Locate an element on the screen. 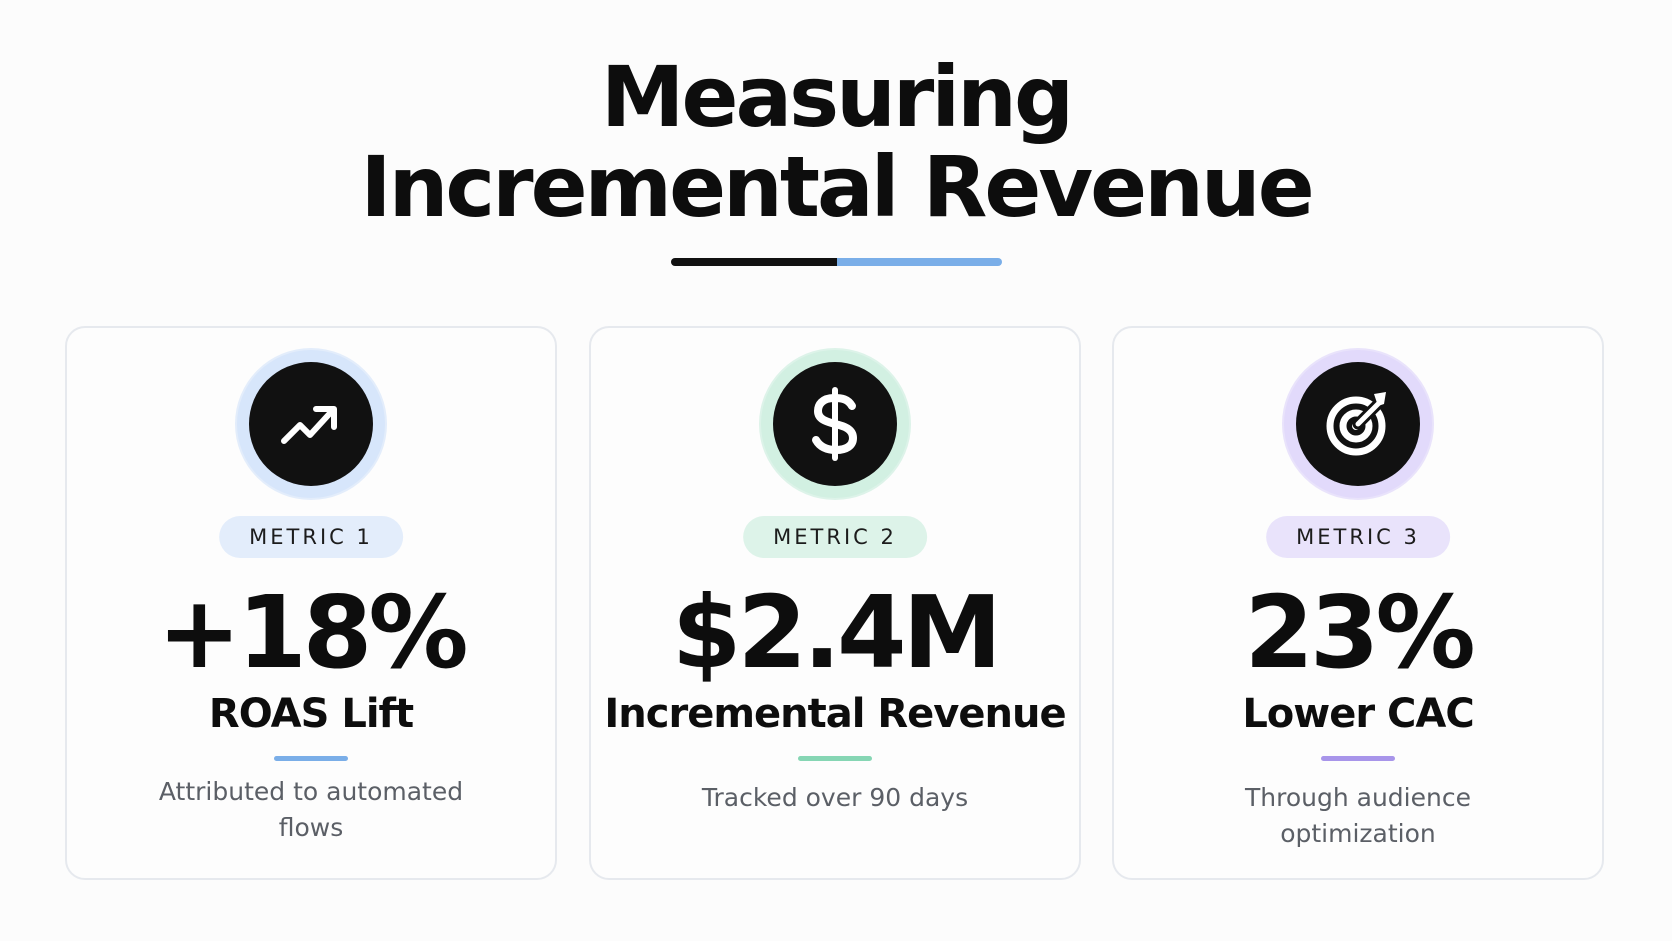 The height and width of the screenshot is (941, 1672). metric-value: $2.4M is located at coordinates (836, 632).